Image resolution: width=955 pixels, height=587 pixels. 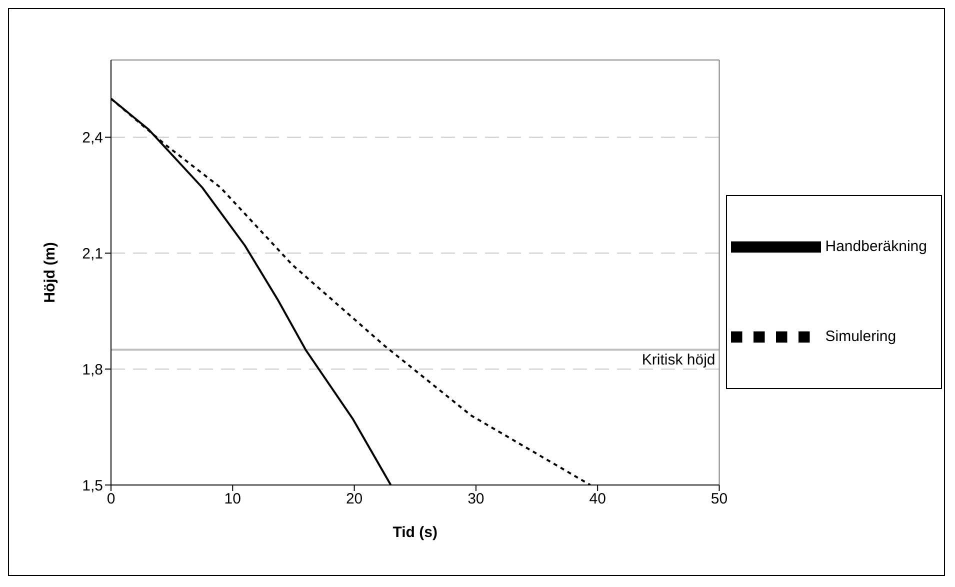 I want to click on y-tick-label: 1,8, so click(x=92, y=369).